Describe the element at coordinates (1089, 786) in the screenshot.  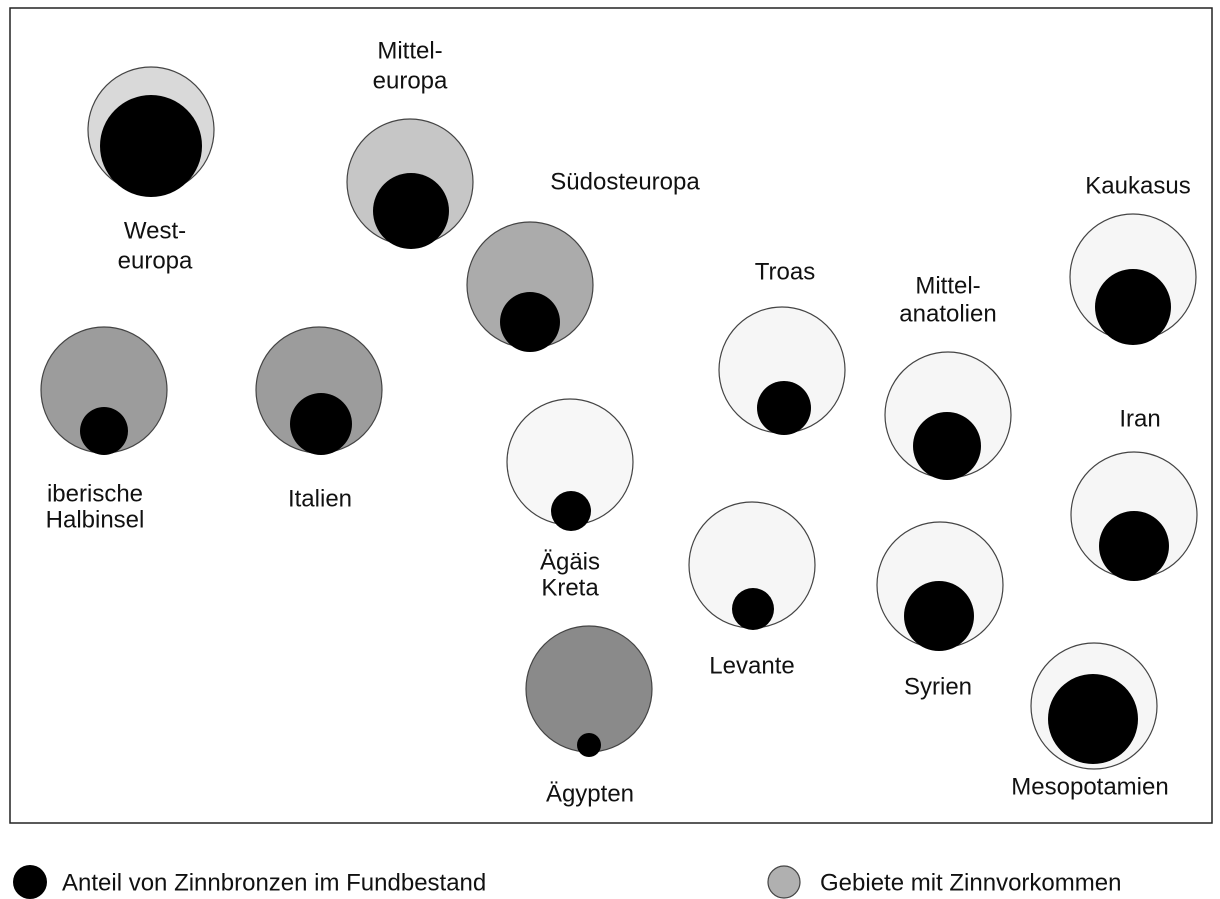
I see `region-label: Mesopotamien` at that location.